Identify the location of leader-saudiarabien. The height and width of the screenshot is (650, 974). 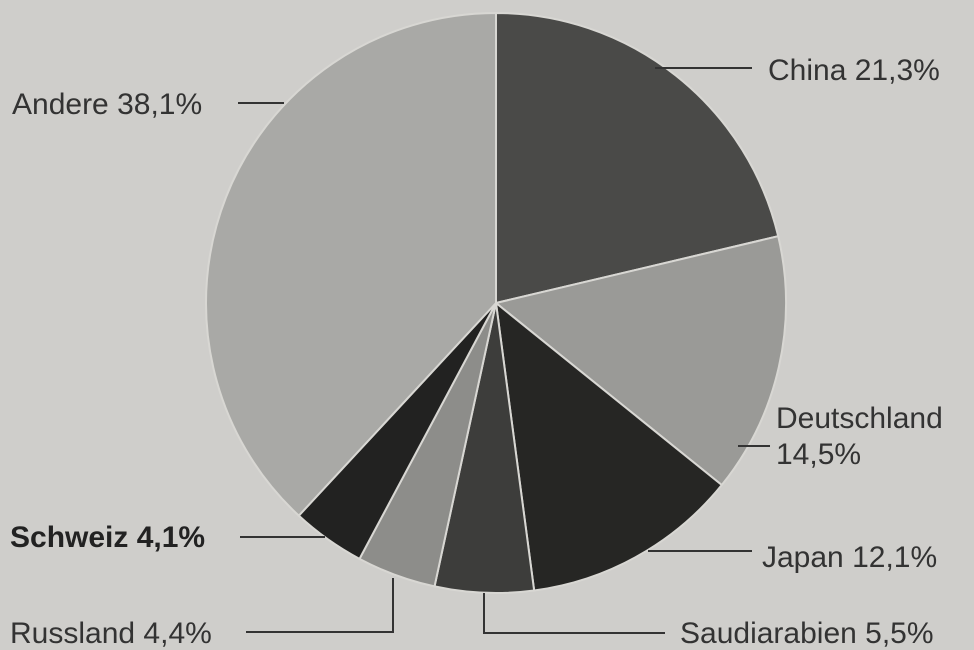
(574, 613).